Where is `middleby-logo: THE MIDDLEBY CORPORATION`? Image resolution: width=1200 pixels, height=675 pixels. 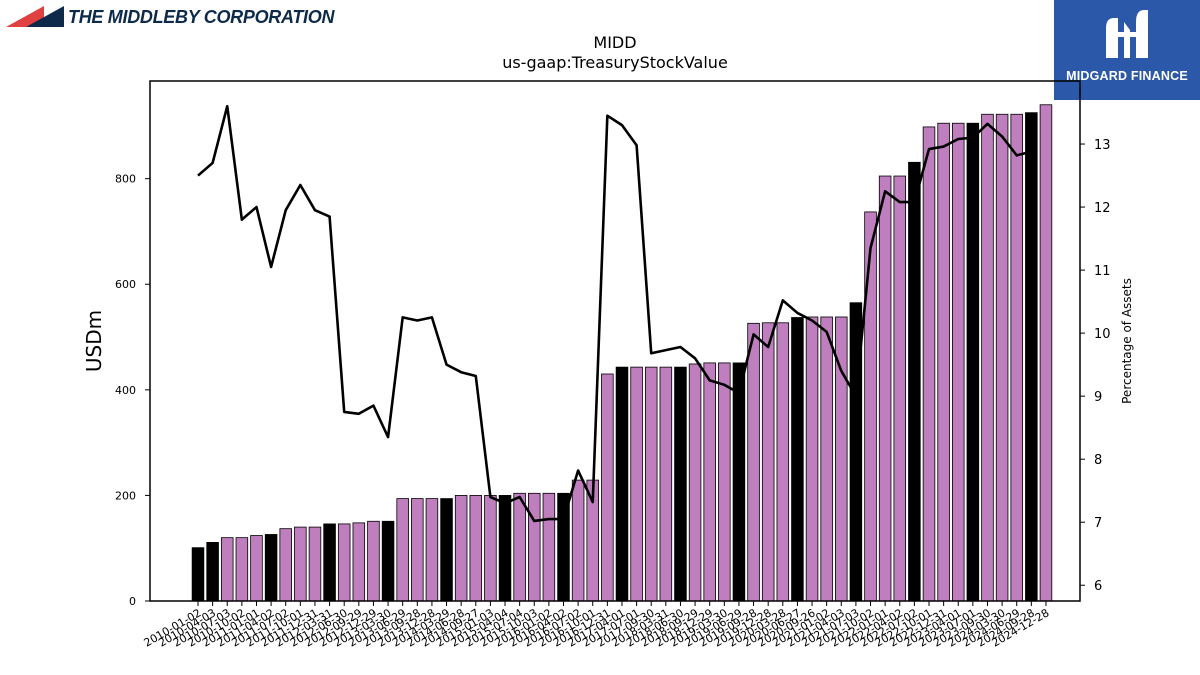
middleby-logo: THE MIDDLEBY CORPORATION is located at coordinates (170, 17).